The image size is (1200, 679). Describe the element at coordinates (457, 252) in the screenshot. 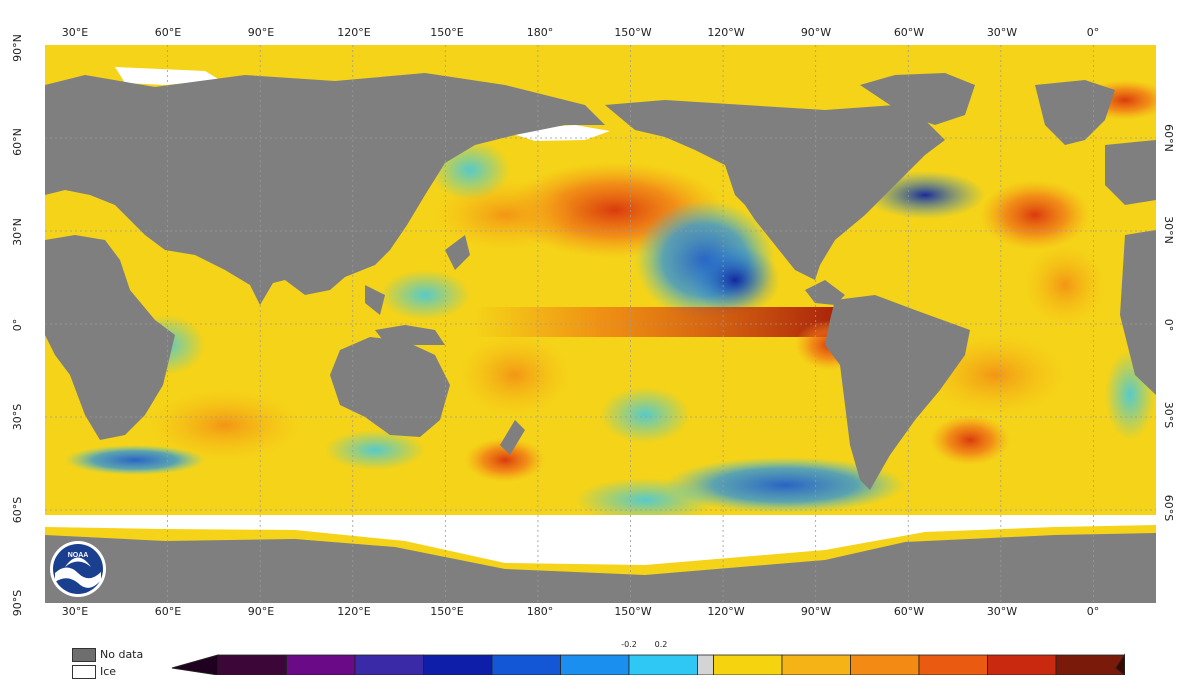

I see `japan-landmass` at that location.